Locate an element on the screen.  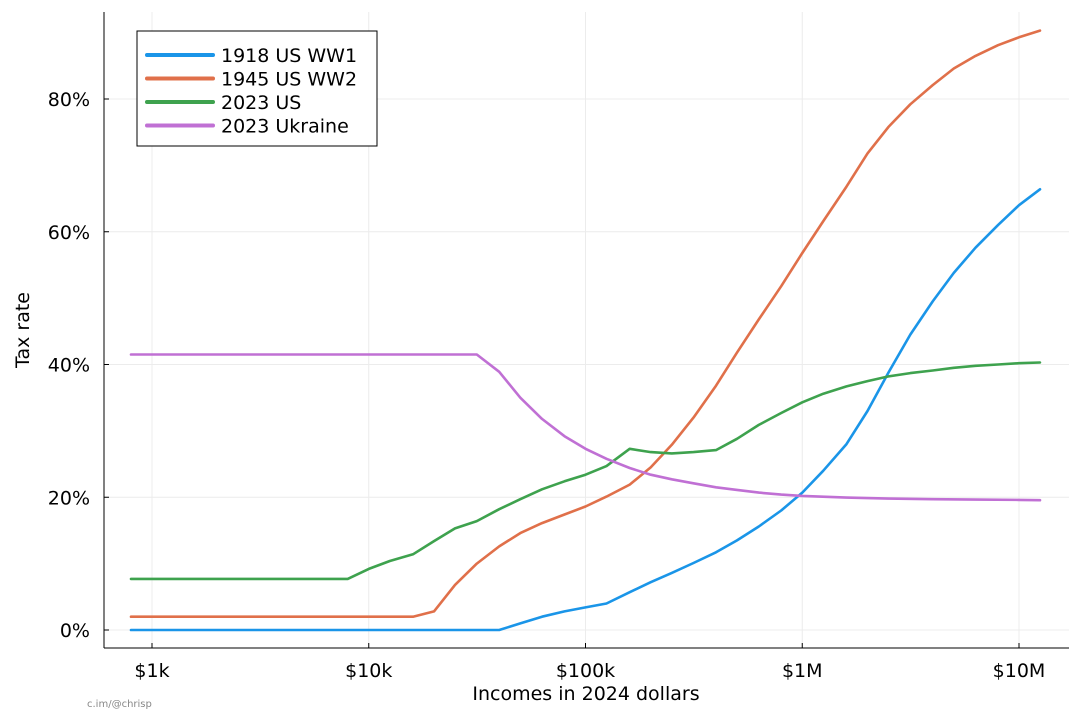
y-tick-label: 0% is located at coordinates (75, 631).